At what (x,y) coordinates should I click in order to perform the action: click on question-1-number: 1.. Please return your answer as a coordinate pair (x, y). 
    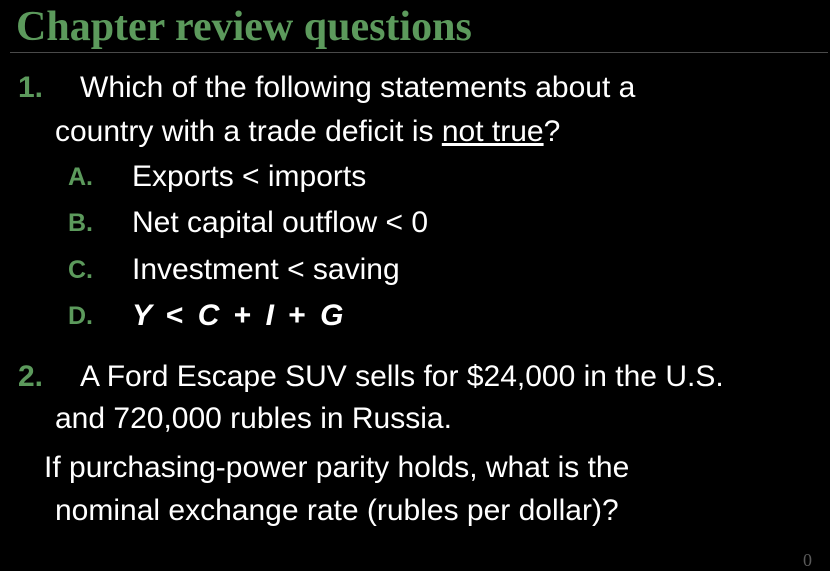
    Looking at the image, I should click on (31, 87).